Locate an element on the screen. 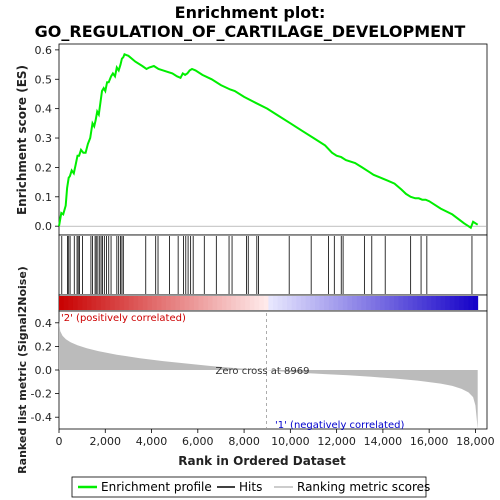 The width and height of the screenshot is (500, 500). x-tick-label: 0 is located at coordinates (59, 441).